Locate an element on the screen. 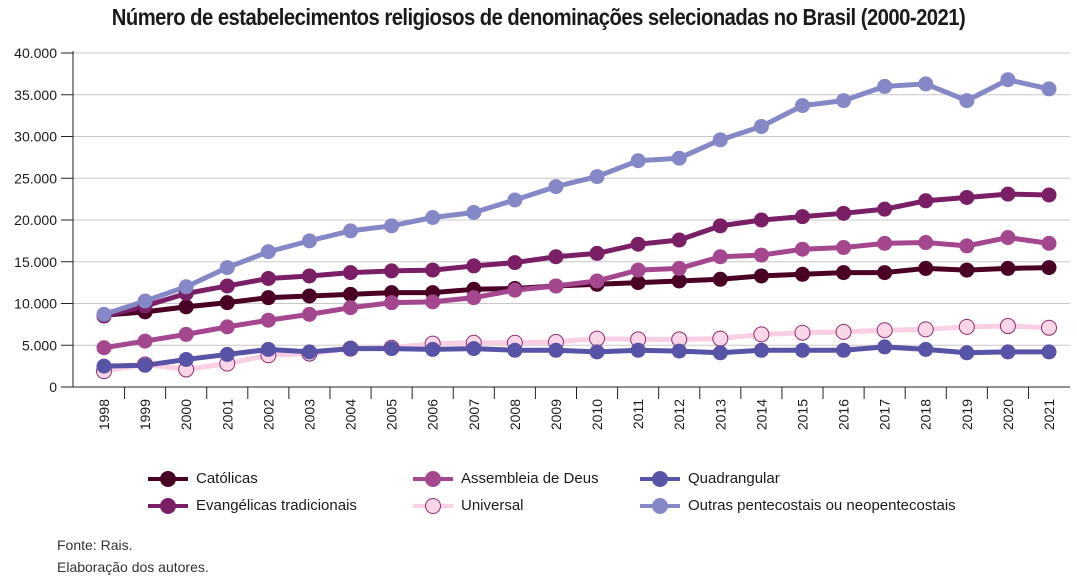 This screenshot has height=583, width=1077. x-tick-label: 2010 is located at coordinates (597, 414).